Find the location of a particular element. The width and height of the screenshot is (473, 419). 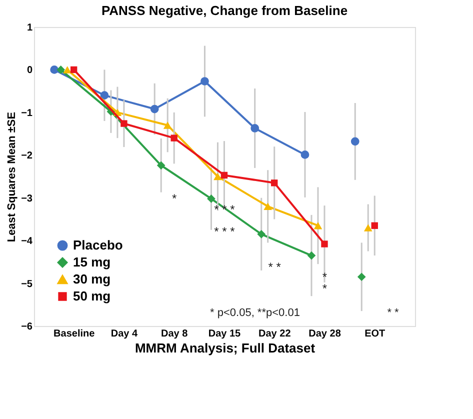

x-tick-label: Day 22 is located at coordinates (275, 334).